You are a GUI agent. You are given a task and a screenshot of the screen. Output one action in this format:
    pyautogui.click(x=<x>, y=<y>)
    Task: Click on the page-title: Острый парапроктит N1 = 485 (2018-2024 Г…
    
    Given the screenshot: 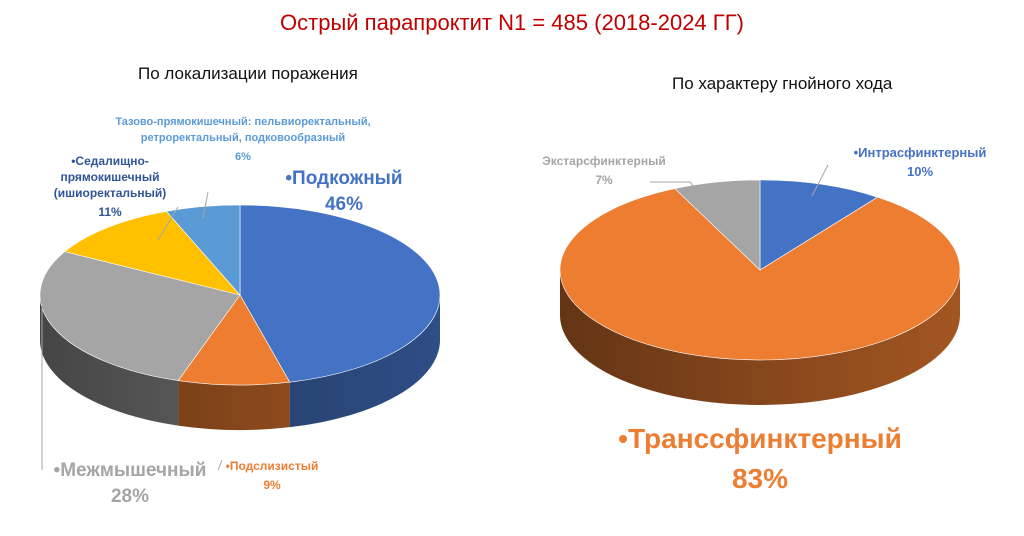 What is the action you would take?
    pyautogui.click(x=512, y=22)
    